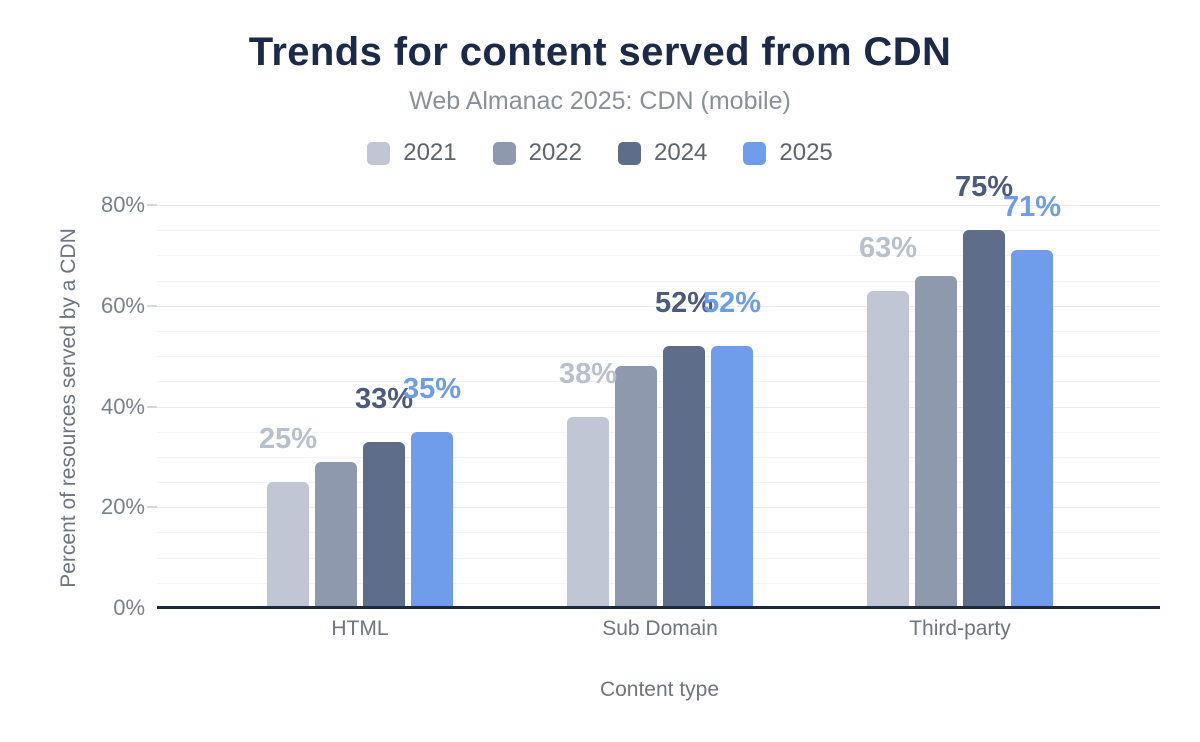 The height and width of the screenshot is (742, 1200). I want to click on y-tick-label: 60%, so click(122, 305).